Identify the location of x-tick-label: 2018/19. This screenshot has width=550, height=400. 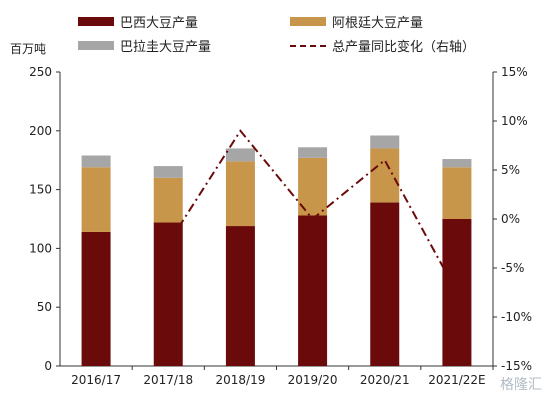
(240, 380).